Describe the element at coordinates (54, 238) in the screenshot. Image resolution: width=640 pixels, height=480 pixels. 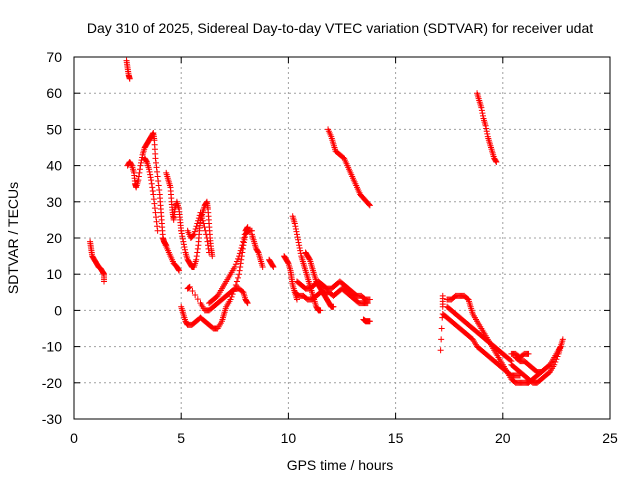
I see `y-tick-label: 20` at that location.